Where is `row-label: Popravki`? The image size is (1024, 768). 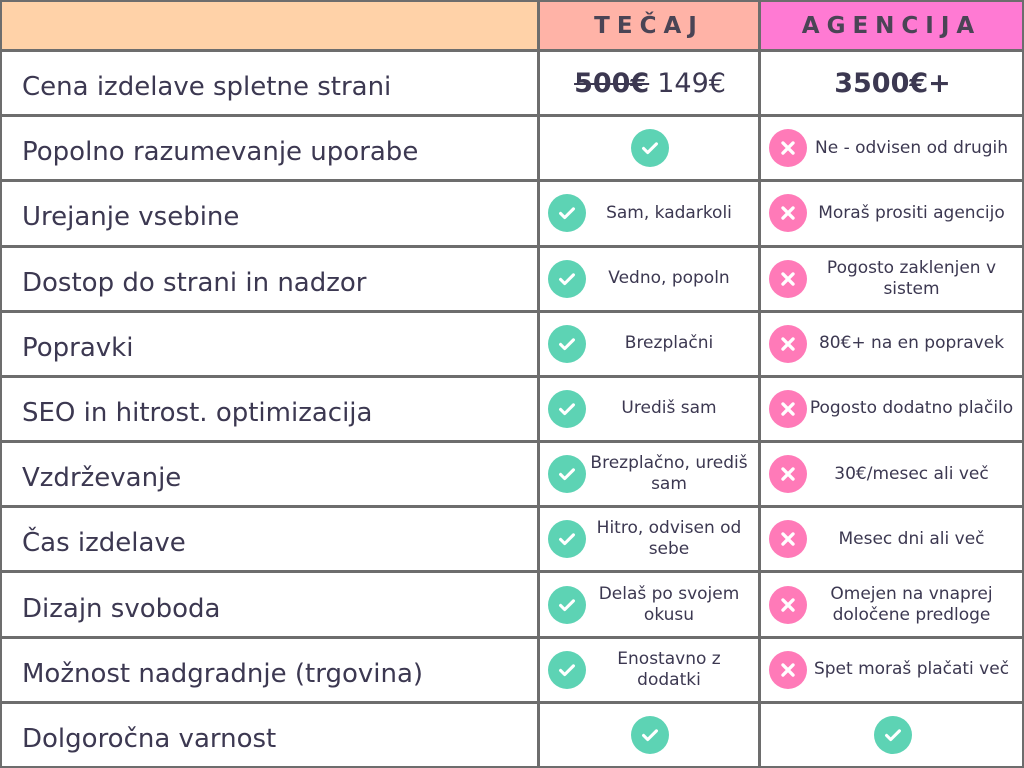
row-label: Popravki is located at coordinates (269, 343).